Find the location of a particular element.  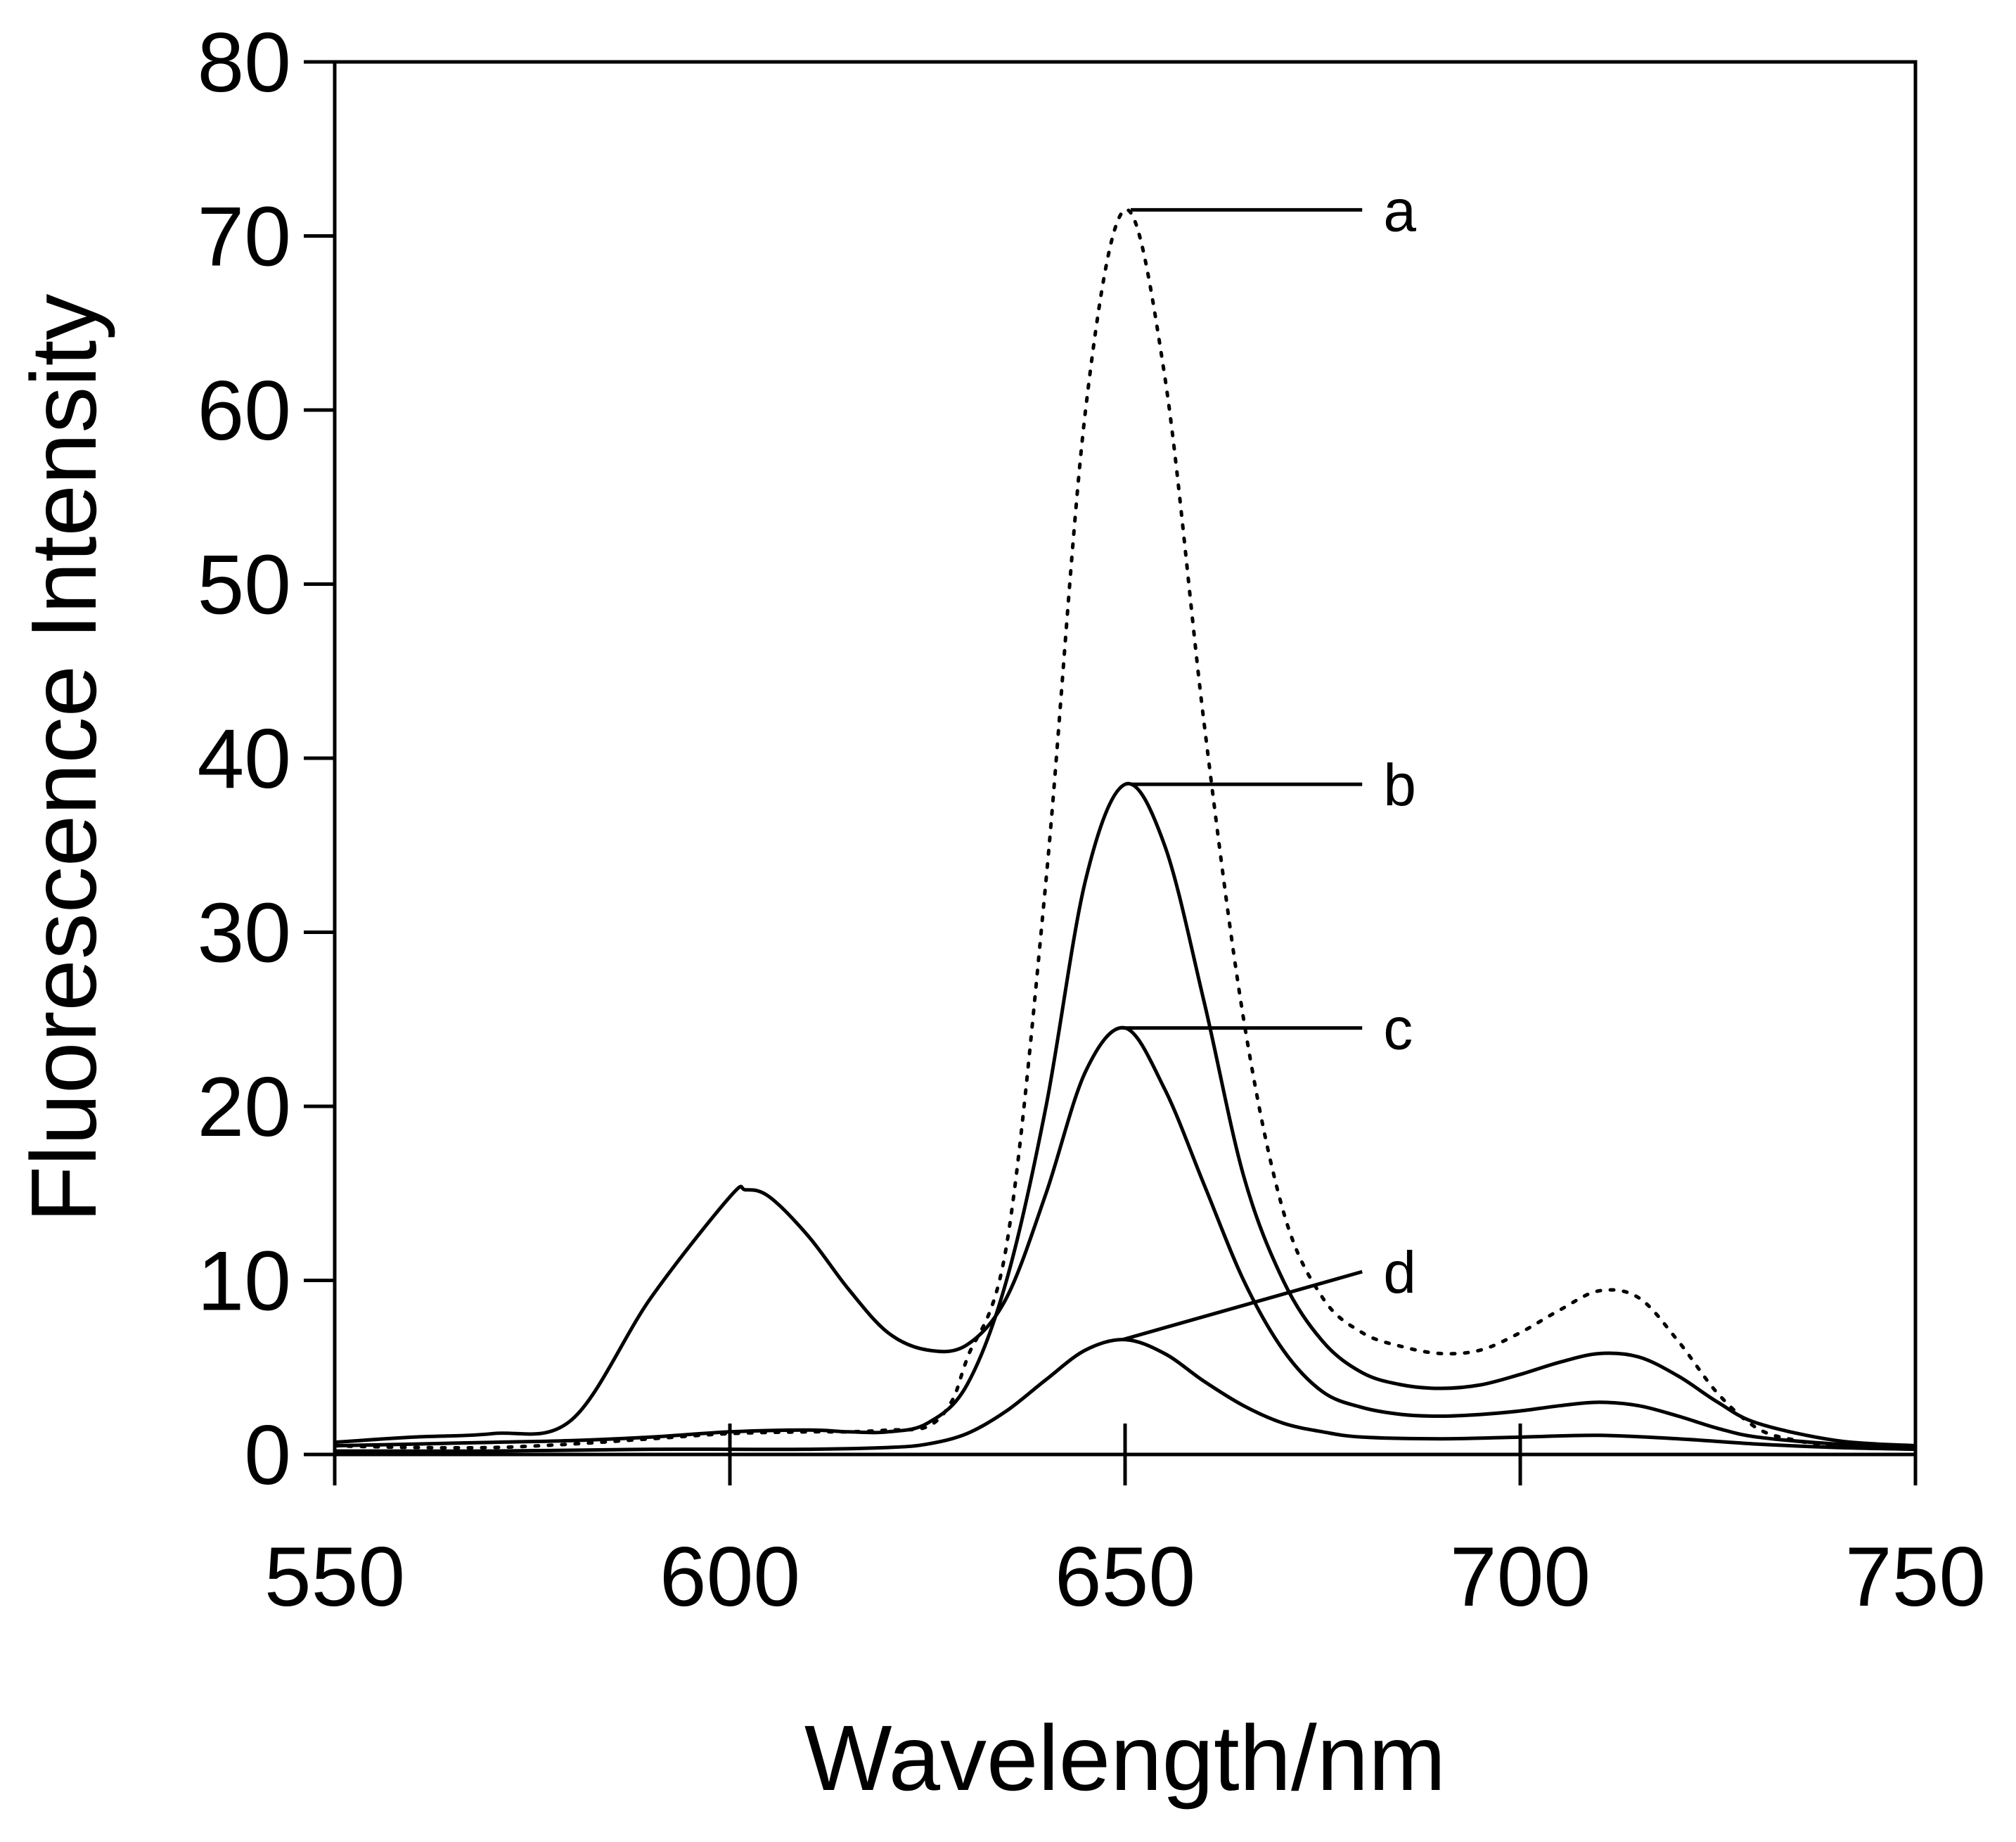

x-tick-label: 650 is located at coordinates (1125, 1577).